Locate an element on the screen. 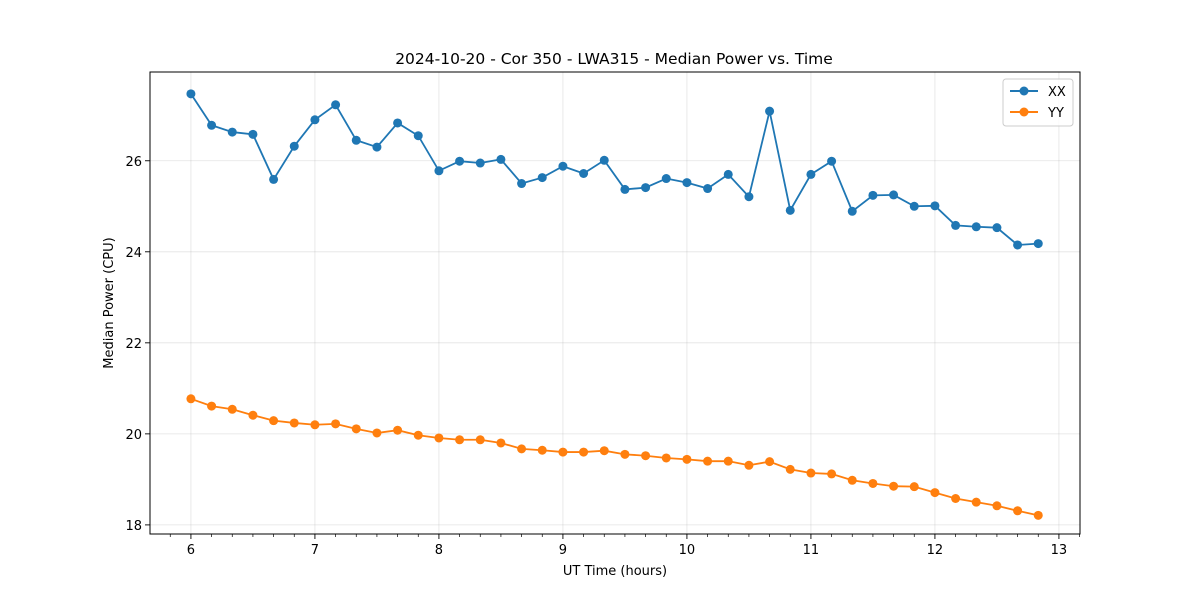 This screenshot has width=1200, height=600. series-line-yy is located at coordinates (614, 457).